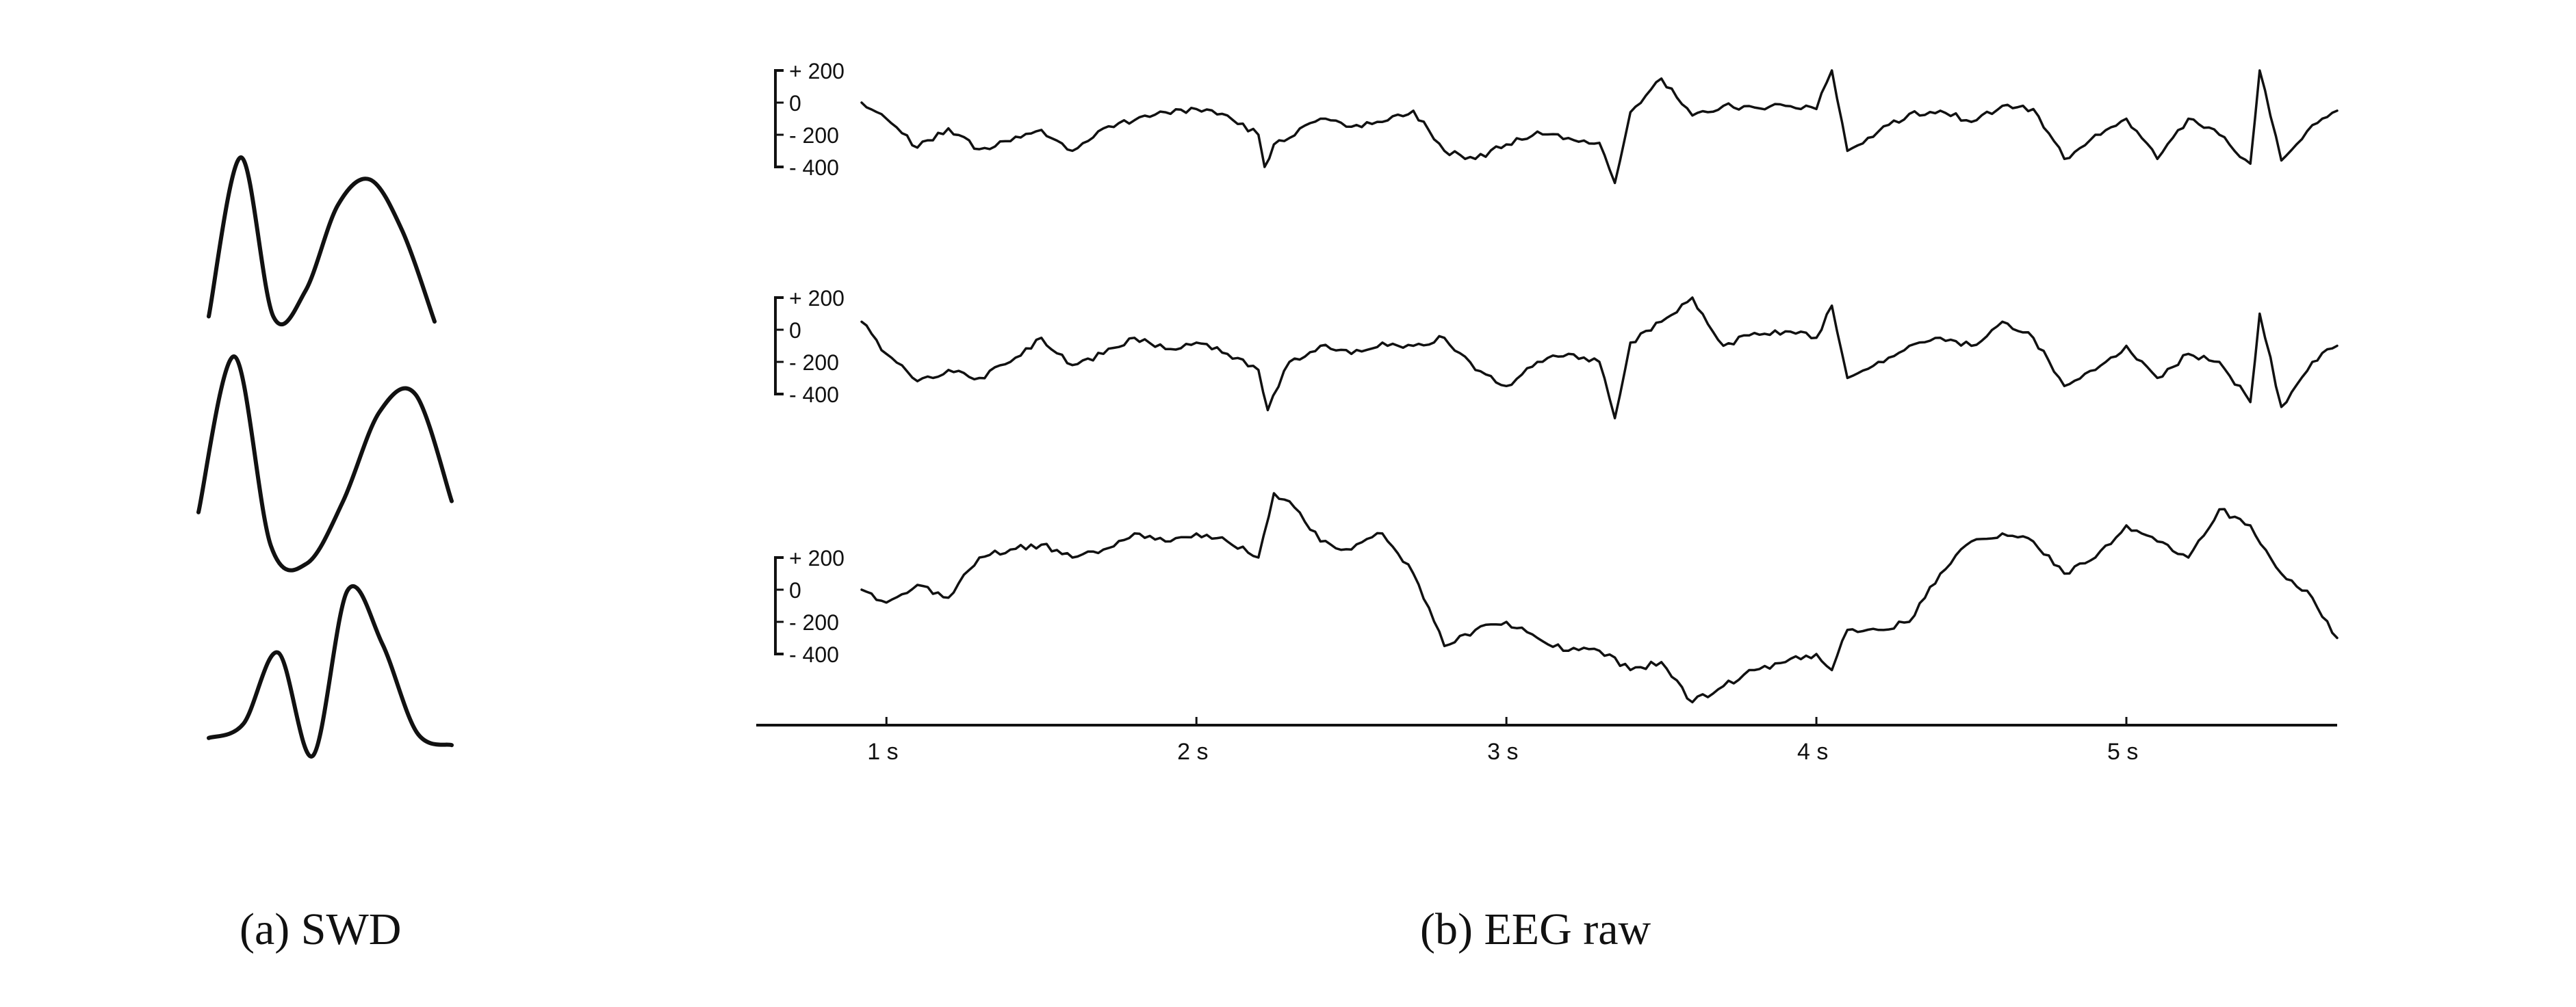 This screenshot has width=2576, height=1007. Describe the element at coordinates (320, 929) in the screenshot. I see `caption-swd: (a) SWD` at that location.